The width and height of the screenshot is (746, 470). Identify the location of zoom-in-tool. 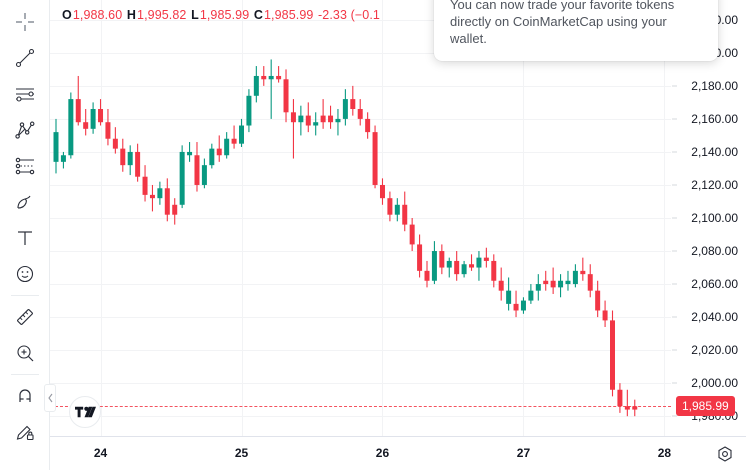
(25, 353).